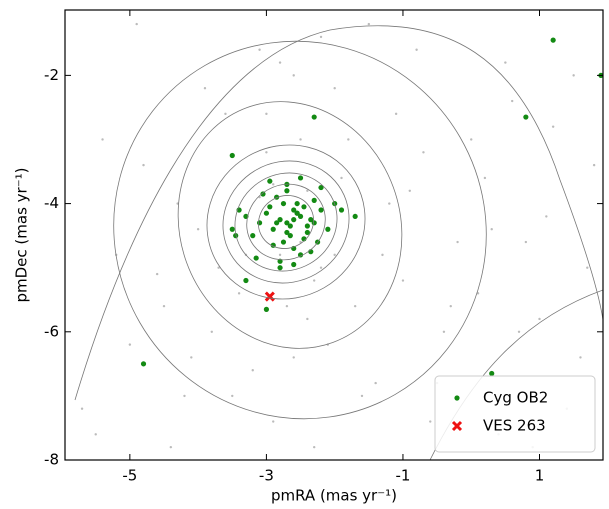 Image resolution: width=609 pixels, height=509 pixels. I want to click on y-tick-label: -4, so click(51, 203).